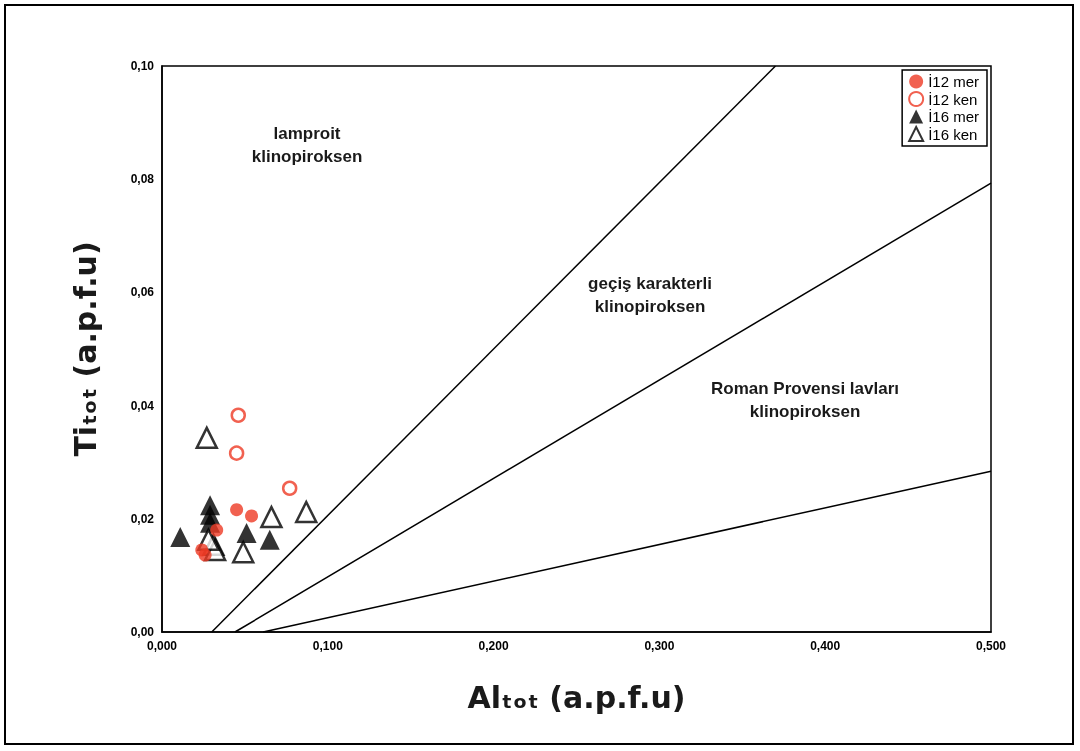 The height and width of the screenshot is (751, 1080). I want to click on annotation: Roman Provensi lavları klinopiroksen, so click(805, 400).